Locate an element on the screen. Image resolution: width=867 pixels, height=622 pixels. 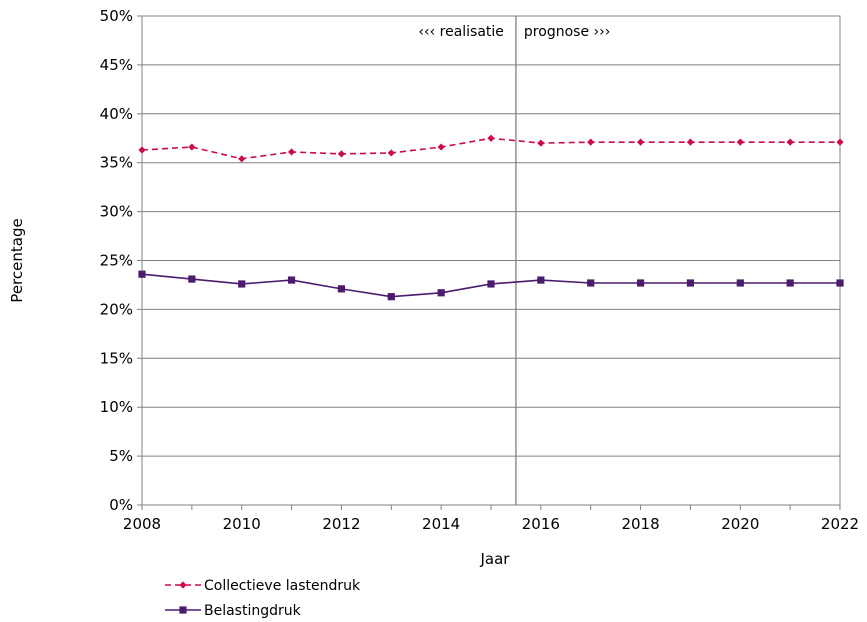
legend-label: Collectieve lastendruk is located at coordinates (282, 586).